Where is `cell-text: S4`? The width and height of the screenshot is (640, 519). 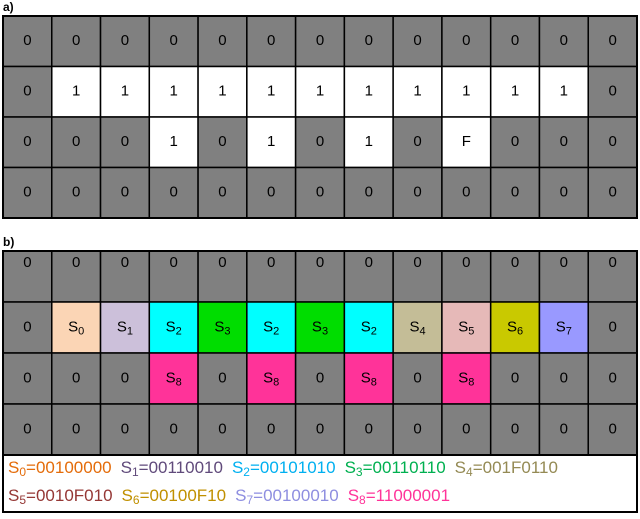
cell-text: S4 is located at coordinates (417, 327).